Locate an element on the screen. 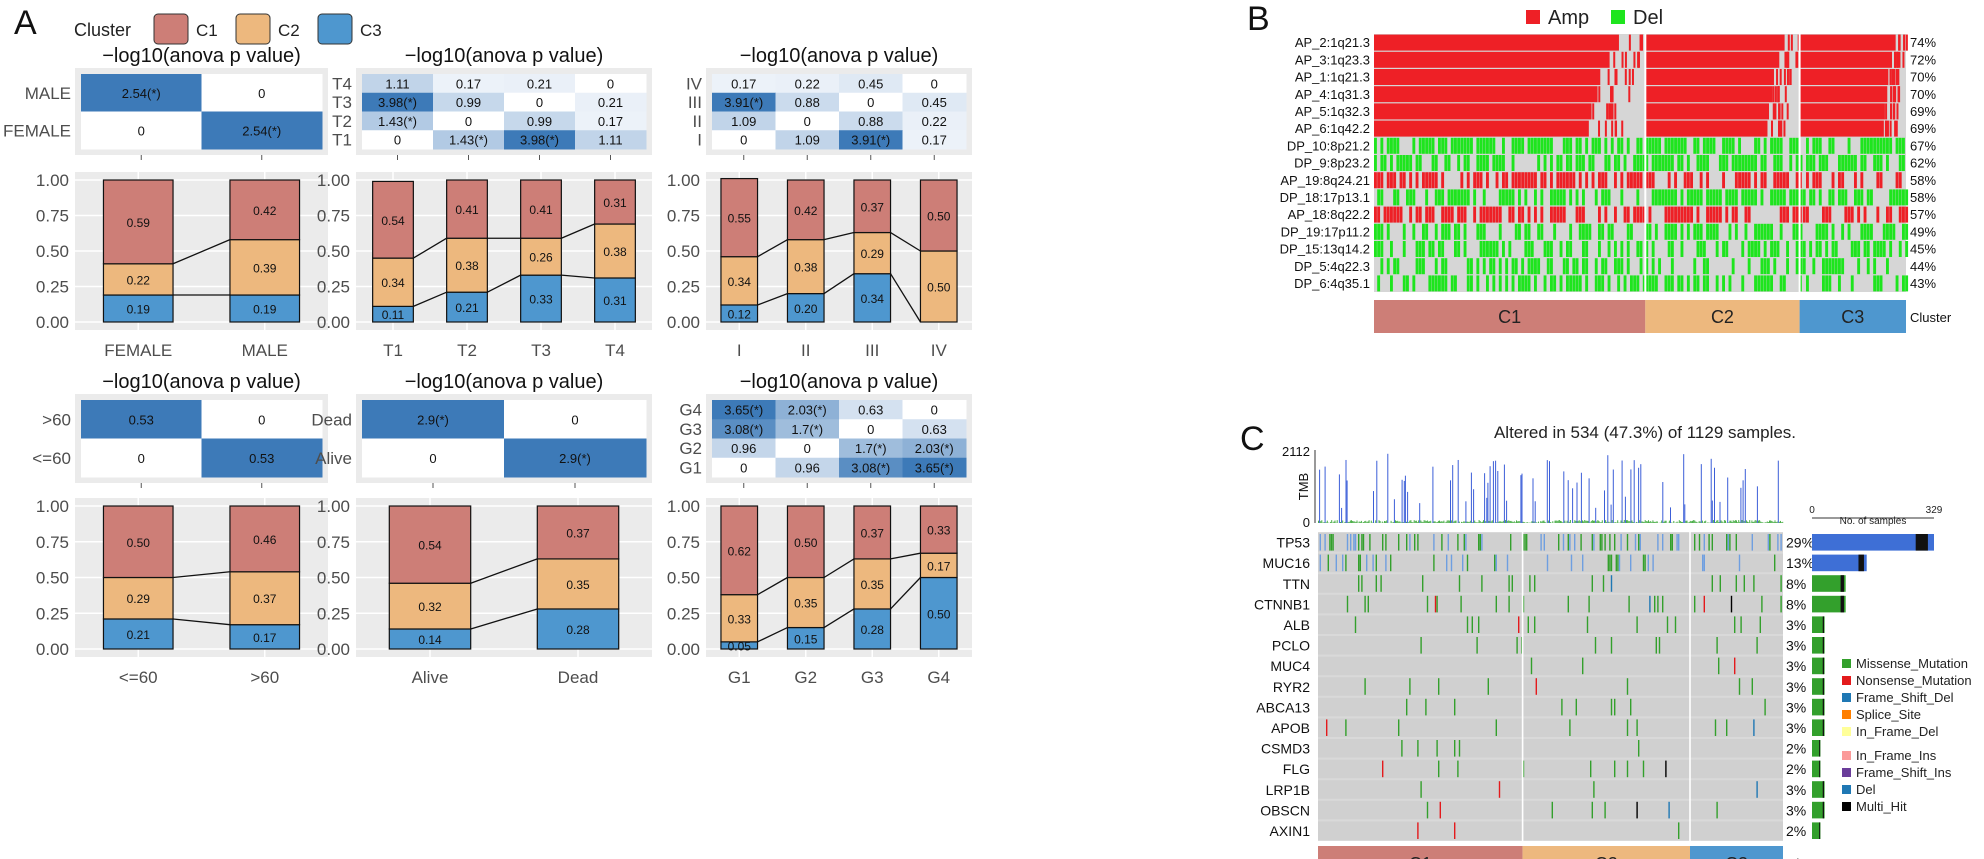  variant-legend-label: Multi_Hit is located at coordinates (1881, 806).